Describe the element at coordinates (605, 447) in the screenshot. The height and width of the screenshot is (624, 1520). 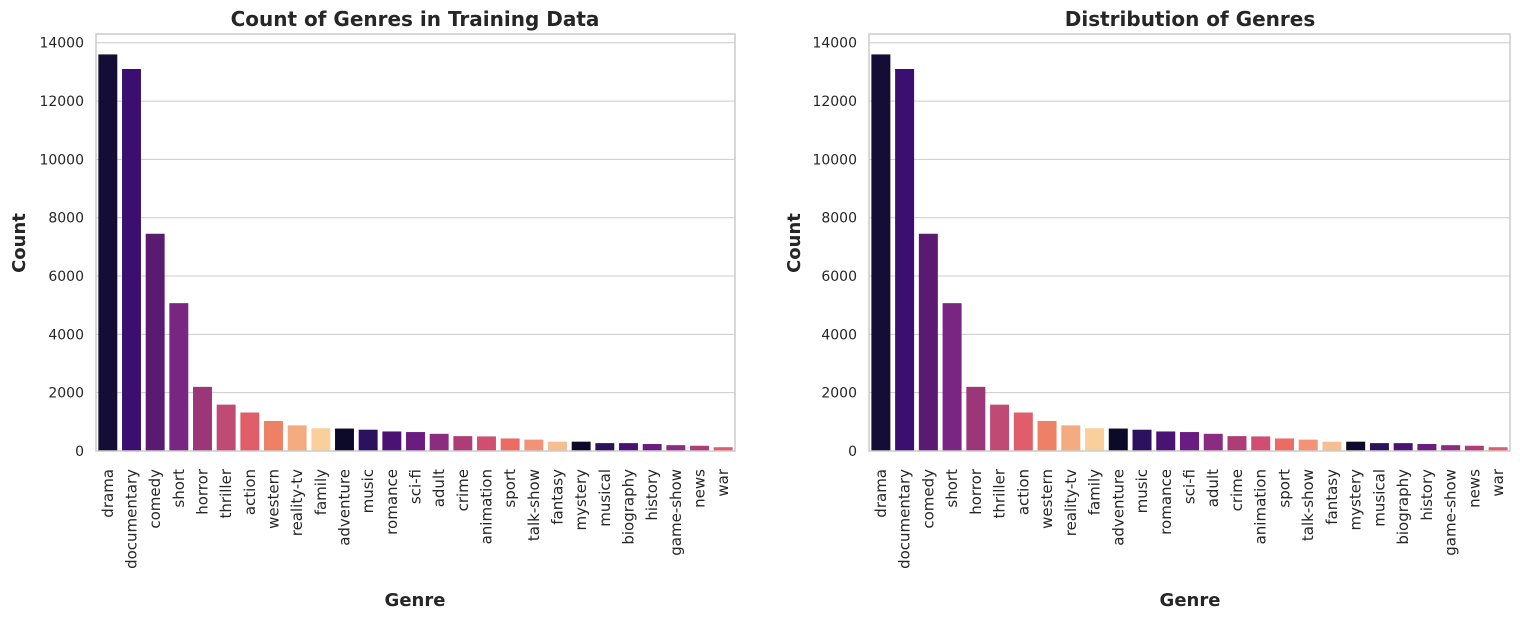
I see `bar-musical` at that location.